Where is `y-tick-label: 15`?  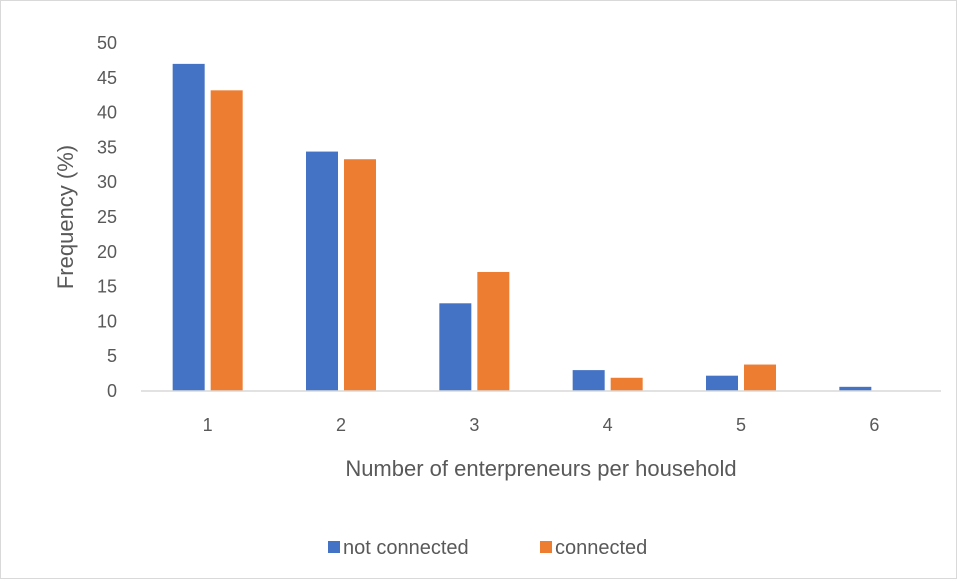 y-tick-label: 15 is located at coordinates (107, 287).